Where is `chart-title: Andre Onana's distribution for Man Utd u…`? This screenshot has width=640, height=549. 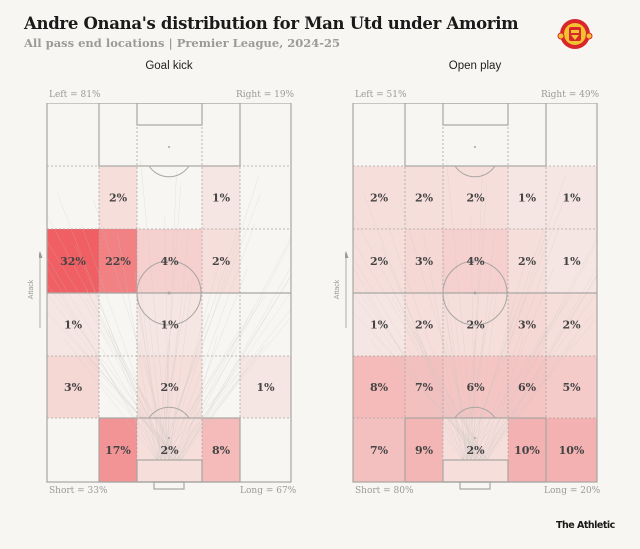
chart-title: Andre Onana's distribution for Man Utd u… is located at coordinates (271, 23).